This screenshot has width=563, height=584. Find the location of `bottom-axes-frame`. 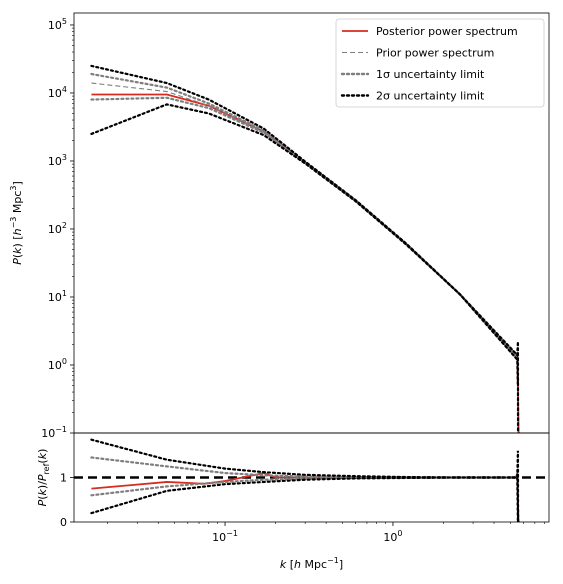

bottom-axes-frame is located at coordinates (311, 477).